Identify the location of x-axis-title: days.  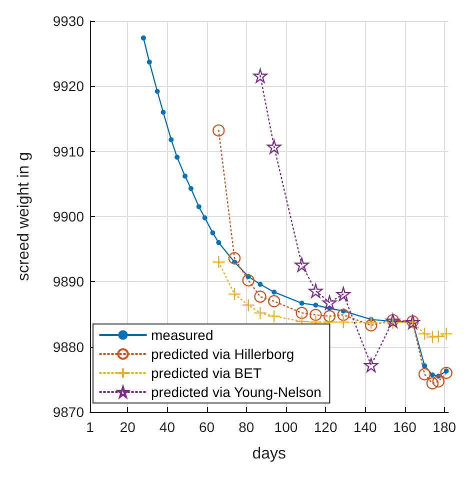
(269, 454).